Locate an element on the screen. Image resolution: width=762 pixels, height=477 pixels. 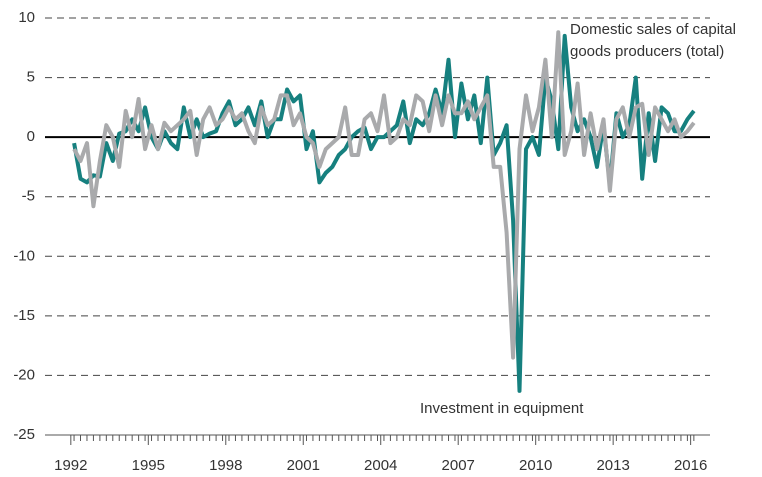
x-tick-label: 2013 is located at coordinates (612, 465).